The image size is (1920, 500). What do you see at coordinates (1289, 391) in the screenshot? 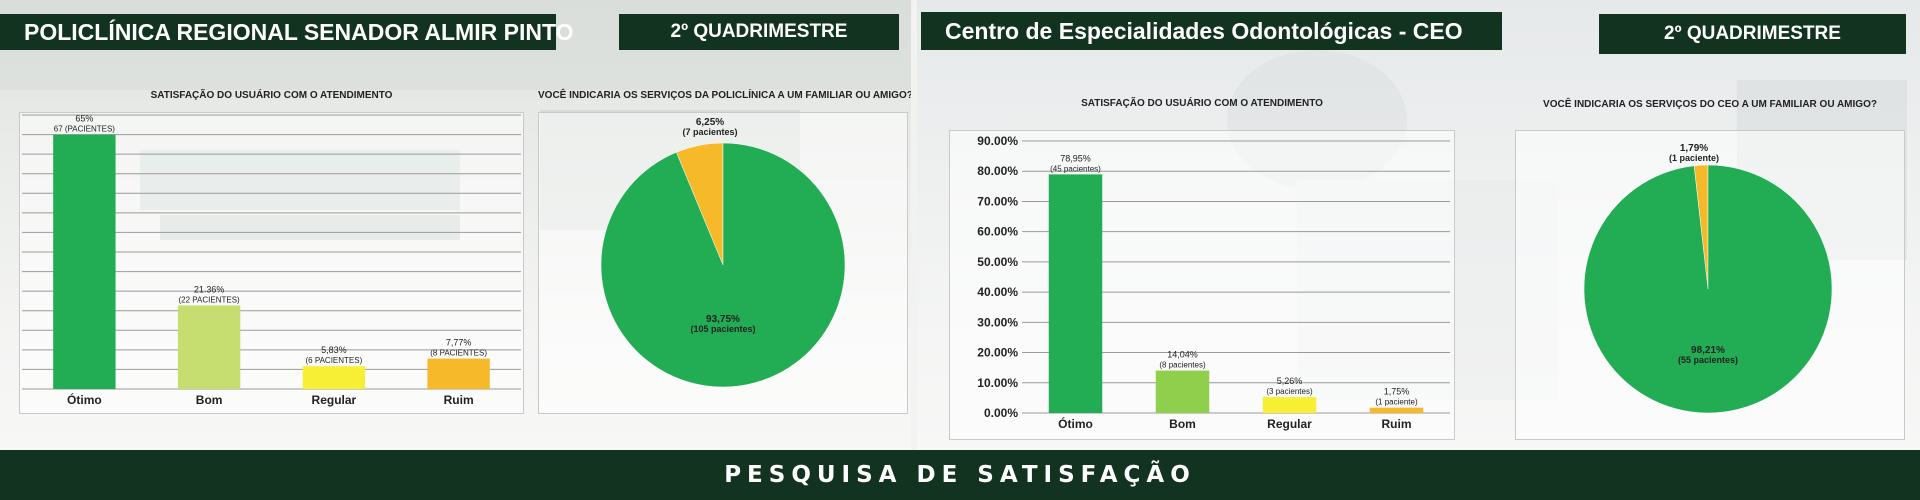
I see `bar-count-label: (3 pacientes)` at bounding box center [1289, 391].